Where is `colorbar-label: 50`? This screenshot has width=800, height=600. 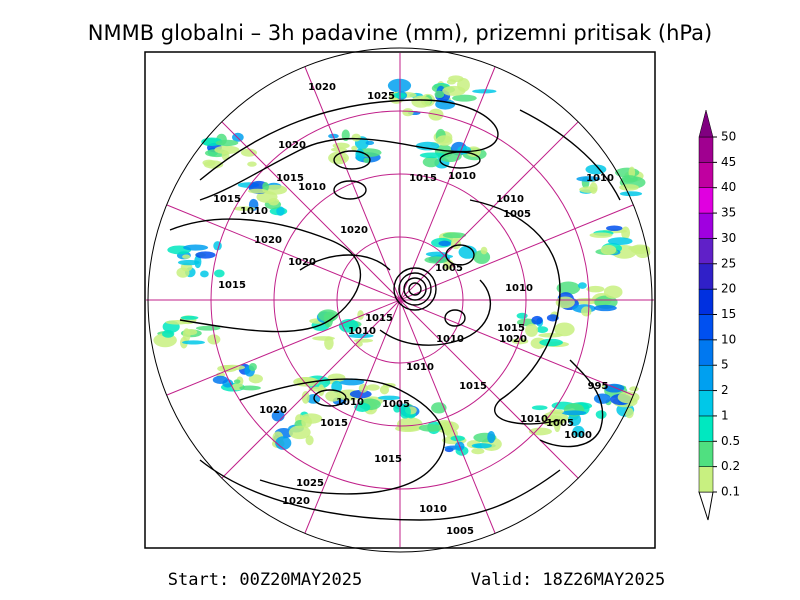
colorbar-label: 50 is located at coordinates (728, 137).